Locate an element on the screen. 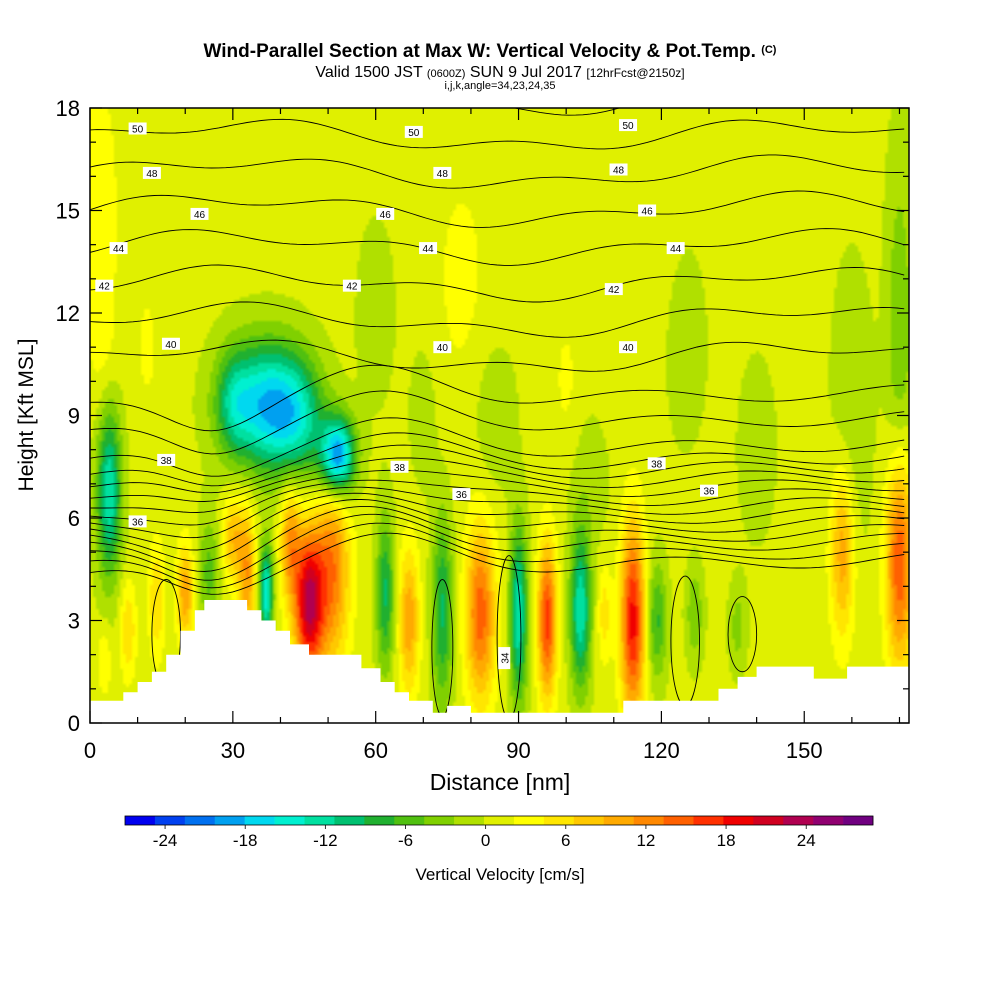  contour-label-text: 34 is located at coordinates (505, 658).